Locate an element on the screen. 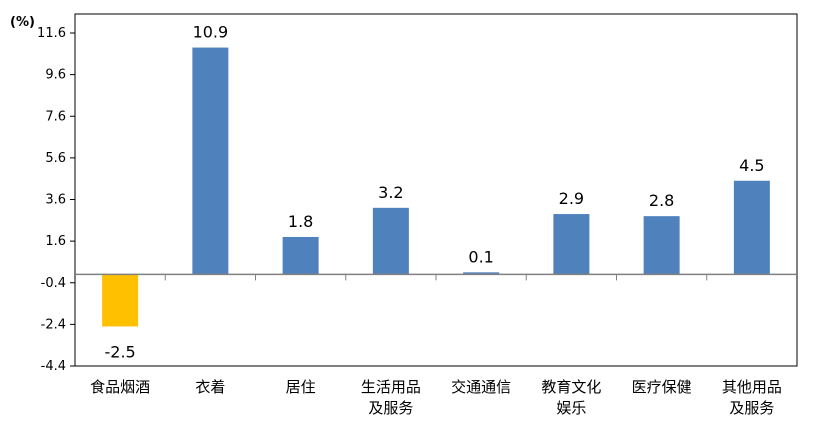 The image size is (831, 429). x-tick-label: 其他用品 is located at coordinates (752, 387).